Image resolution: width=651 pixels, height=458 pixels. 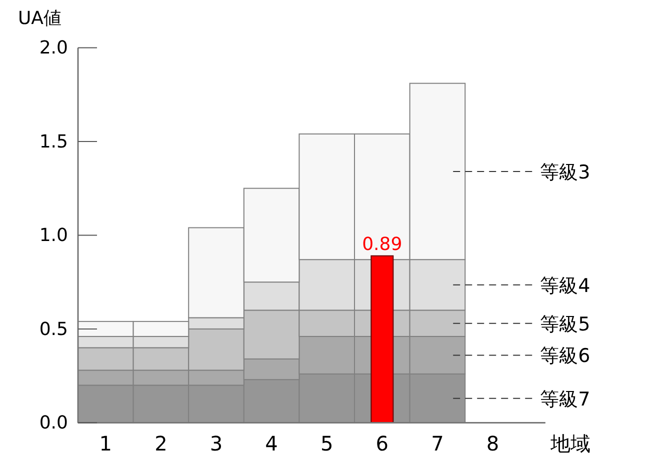 What do you see at coordinates (271, 444) in the screenshot?
I see `x-tick-label: 4` at bounding box center [271, 444].